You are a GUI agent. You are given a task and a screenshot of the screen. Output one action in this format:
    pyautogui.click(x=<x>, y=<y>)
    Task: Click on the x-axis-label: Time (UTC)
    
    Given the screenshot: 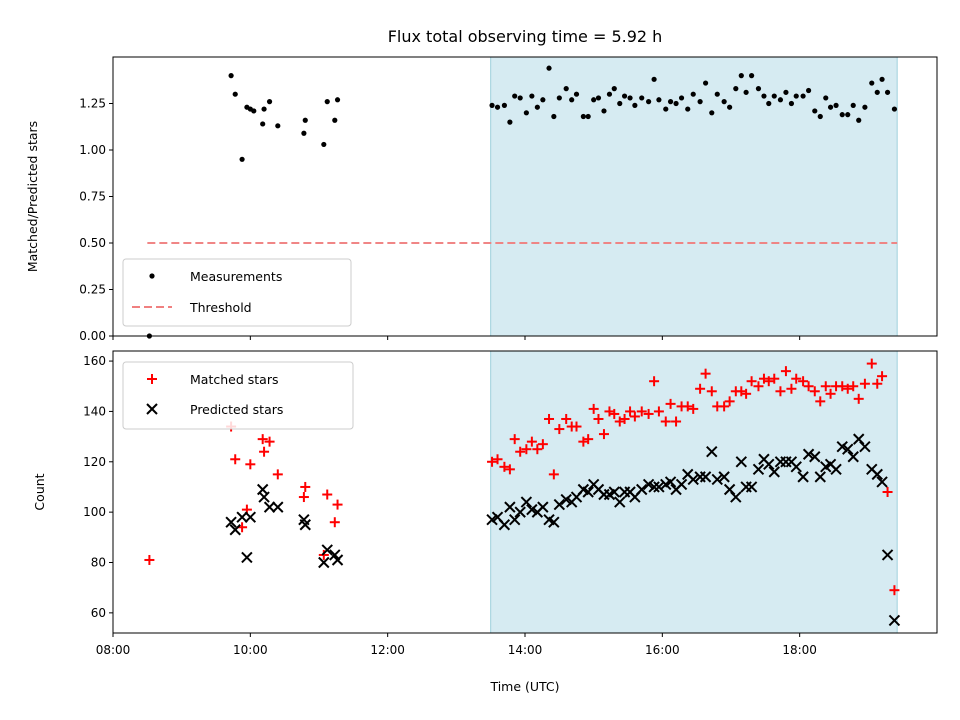 What is the action you would take?
    pyautogui.click(x=524, y=686)
    